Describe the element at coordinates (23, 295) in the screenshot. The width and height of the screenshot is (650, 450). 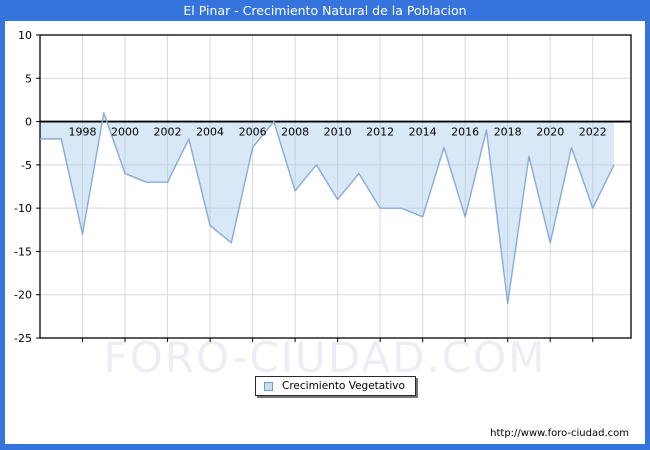
I see `y-tick-label: -20` at that location.